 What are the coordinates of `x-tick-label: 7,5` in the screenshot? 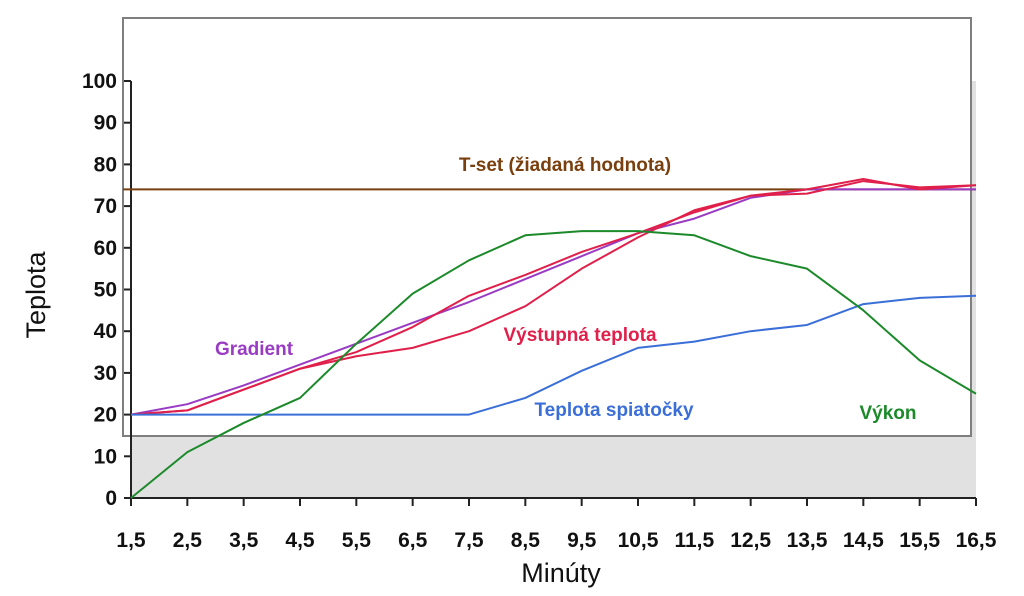 It's located at (469, 540).